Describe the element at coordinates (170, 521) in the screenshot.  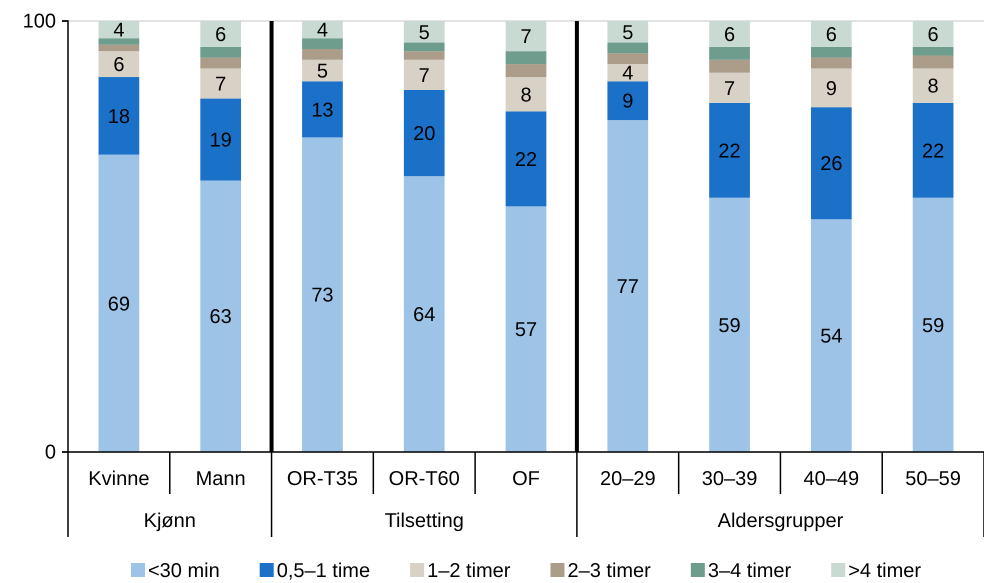
I see `text: Kjønn` at that location.